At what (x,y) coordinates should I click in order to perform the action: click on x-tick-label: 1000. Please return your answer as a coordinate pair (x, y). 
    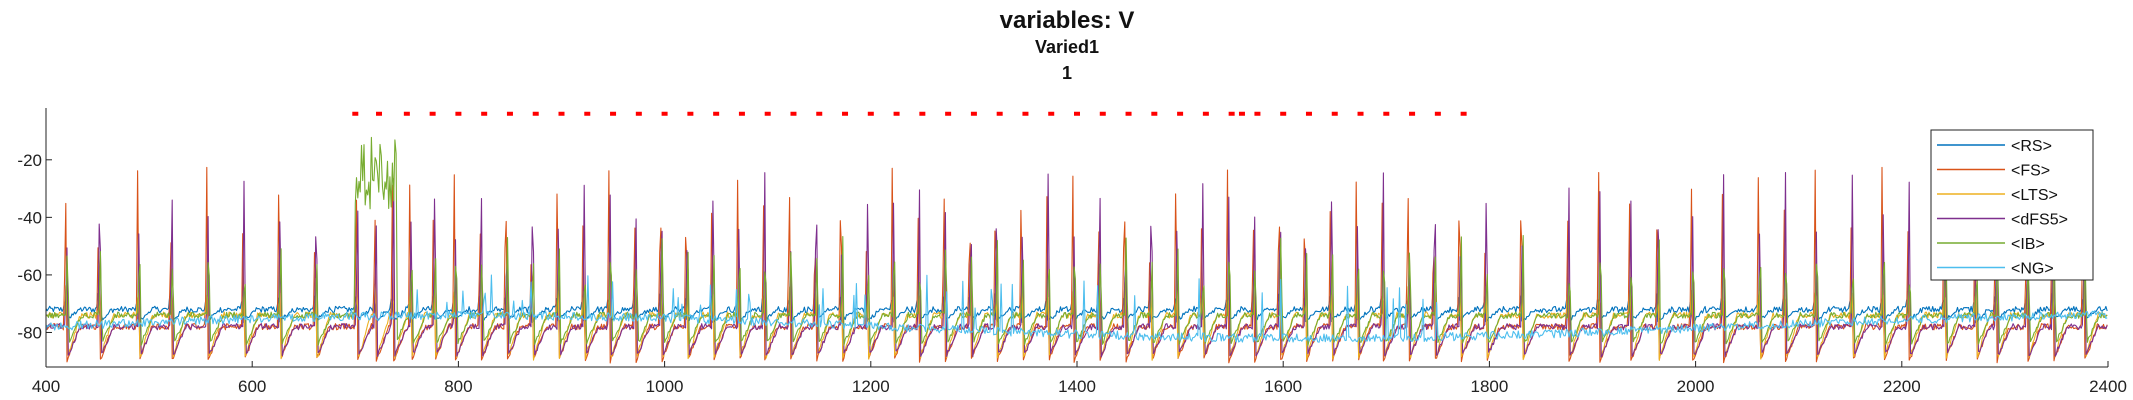
    Looking at the image, I should click on (665, 386).